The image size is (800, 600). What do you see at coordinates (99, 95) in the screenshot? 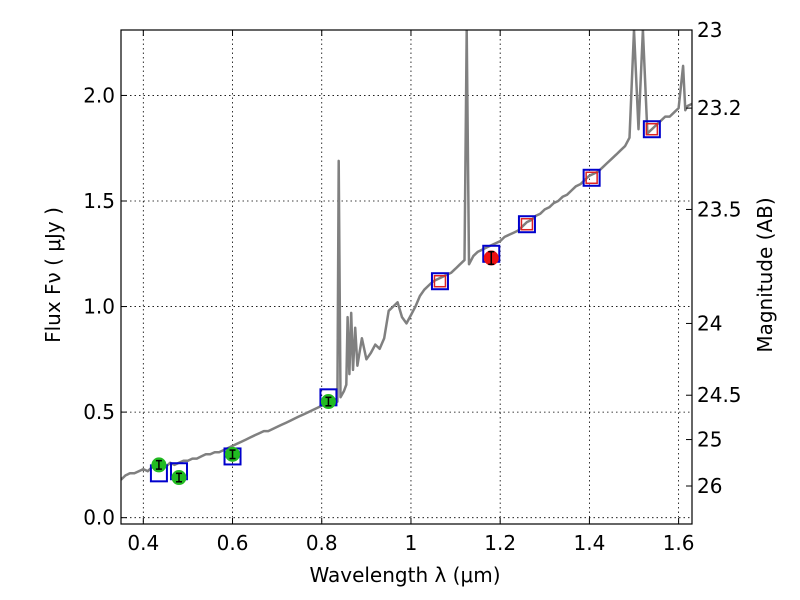
I see `y-tick-label: 2.0` at bounding box center [99, 95].